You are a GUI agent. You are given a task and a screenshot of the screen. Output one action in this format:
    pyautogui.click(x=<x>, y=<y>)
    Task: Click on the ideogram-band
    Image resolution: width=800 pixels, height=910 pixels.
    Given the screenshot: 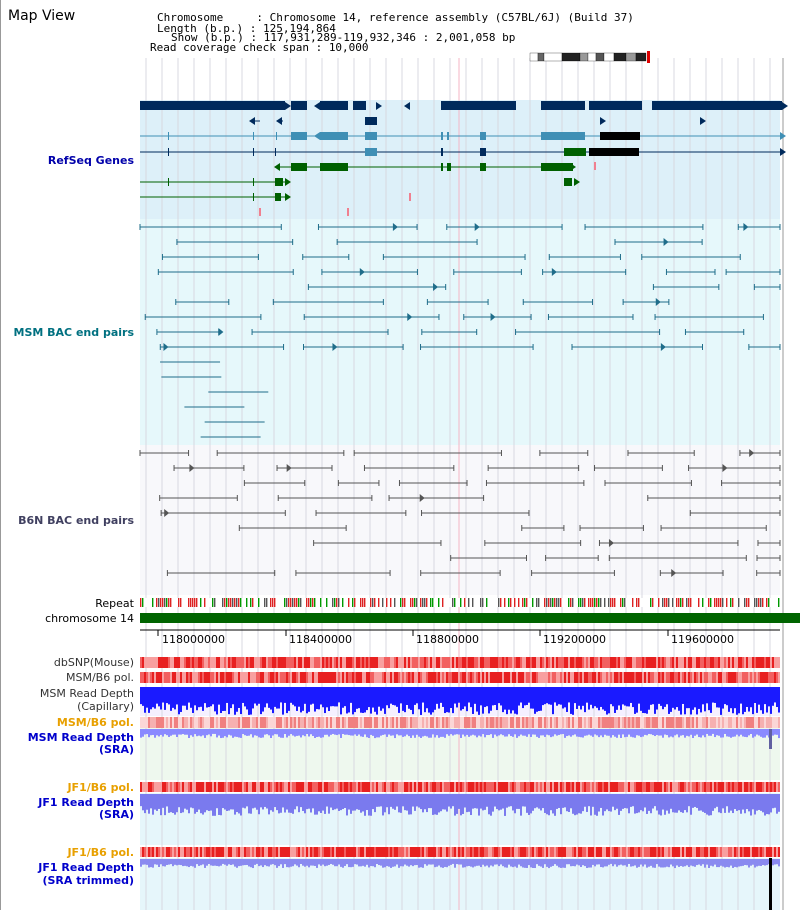 What is the action you would take?
    pyautogui.click(x=571, y=57)
    